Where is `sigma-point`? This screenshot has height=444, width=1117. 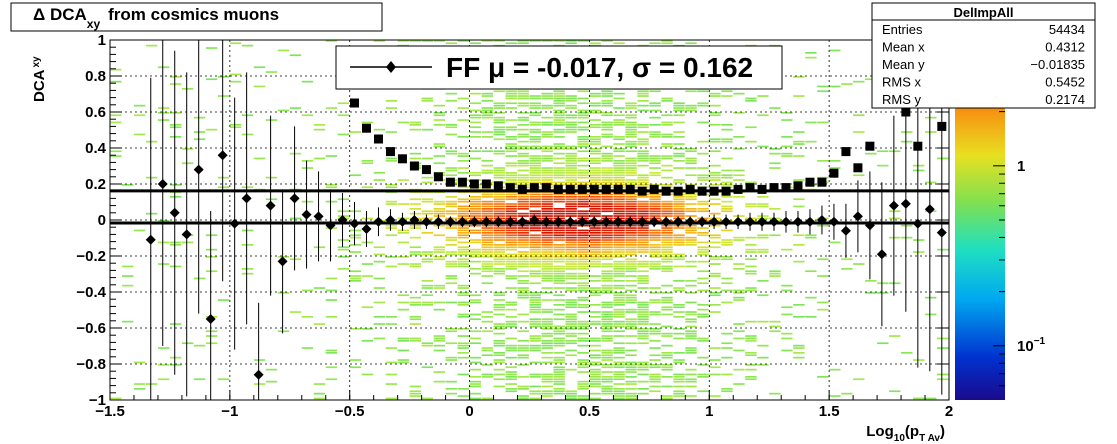
sigma-point is located at coordinates (474, 184).